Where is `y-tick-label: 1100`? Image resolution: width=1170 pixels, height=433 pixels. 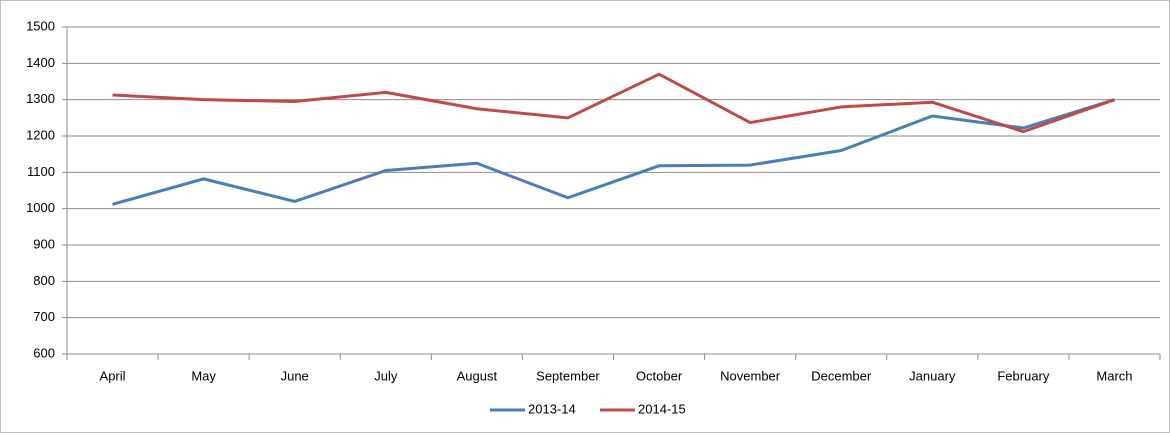 y-tick-label: 1100 is located at coordinates (41, 171).